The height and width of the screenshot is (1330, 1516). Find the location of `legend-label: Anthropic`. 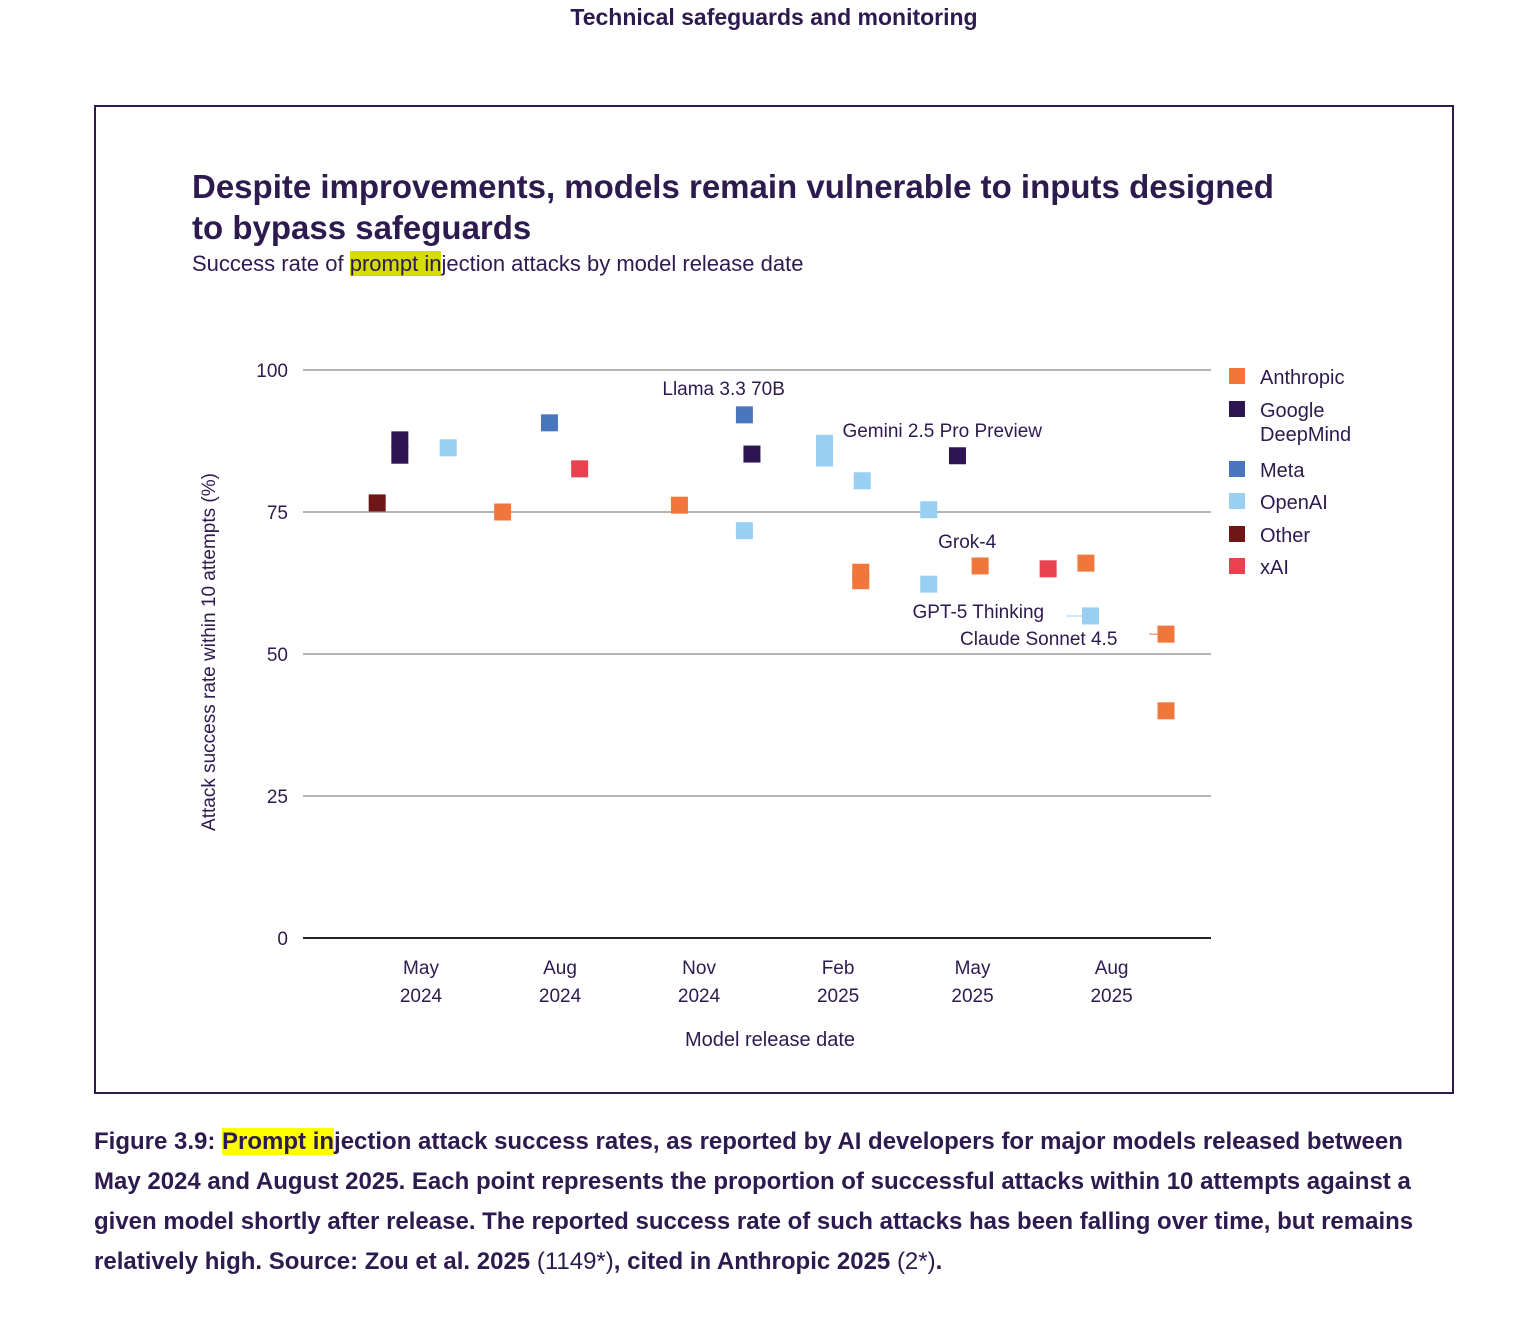

legend-label: Anthropic is located at coordinates (1302, 378).